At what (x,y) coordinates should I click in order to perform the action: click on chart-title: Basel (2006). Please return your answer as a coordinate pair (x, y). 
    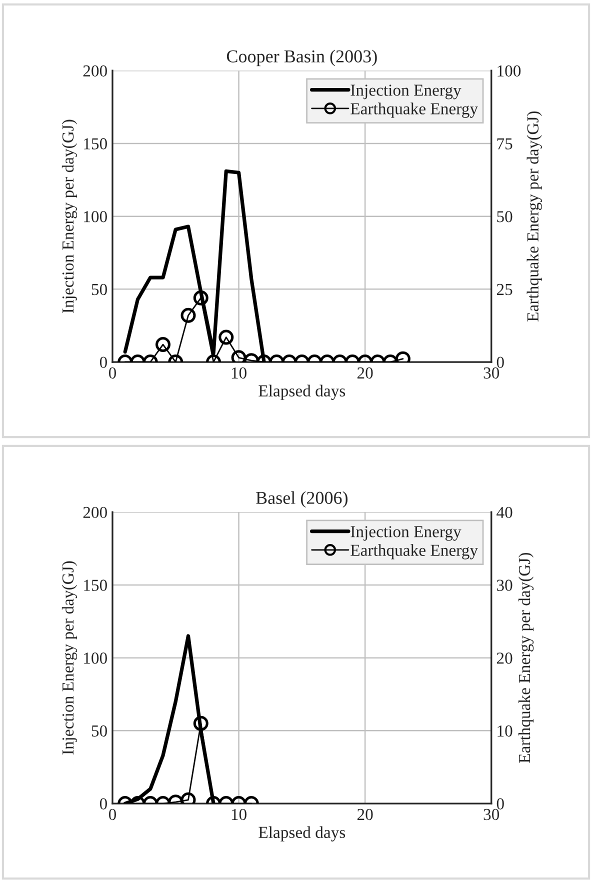
    Looking at the image, I should click on (302, 499).